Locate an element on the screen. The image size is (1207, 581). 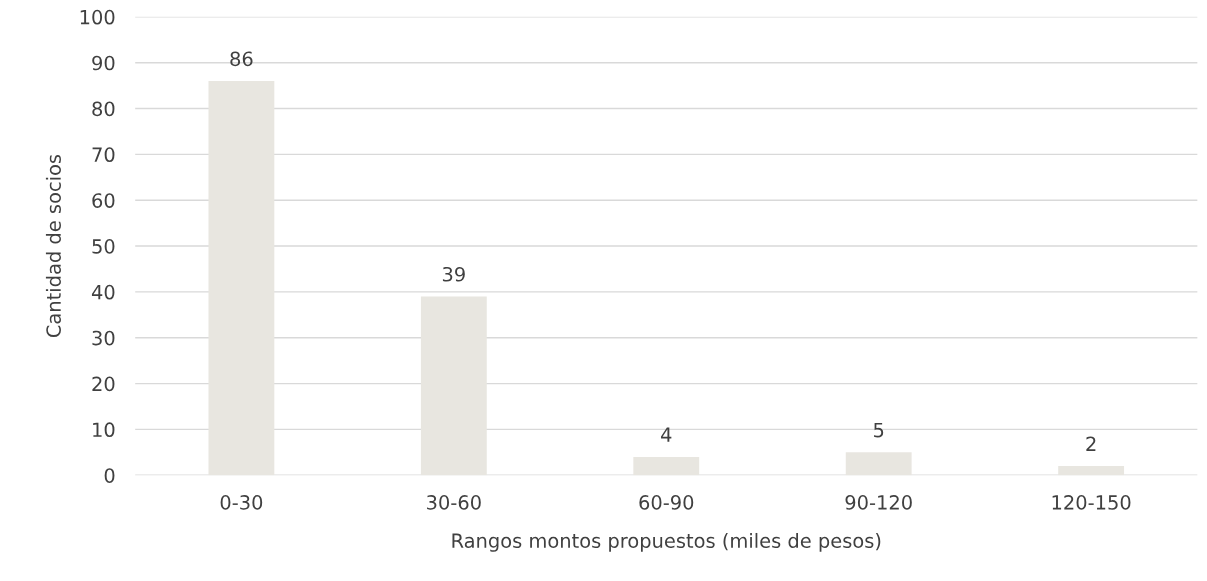
y-tick-label: 40 is located at coordinates (103, 292).